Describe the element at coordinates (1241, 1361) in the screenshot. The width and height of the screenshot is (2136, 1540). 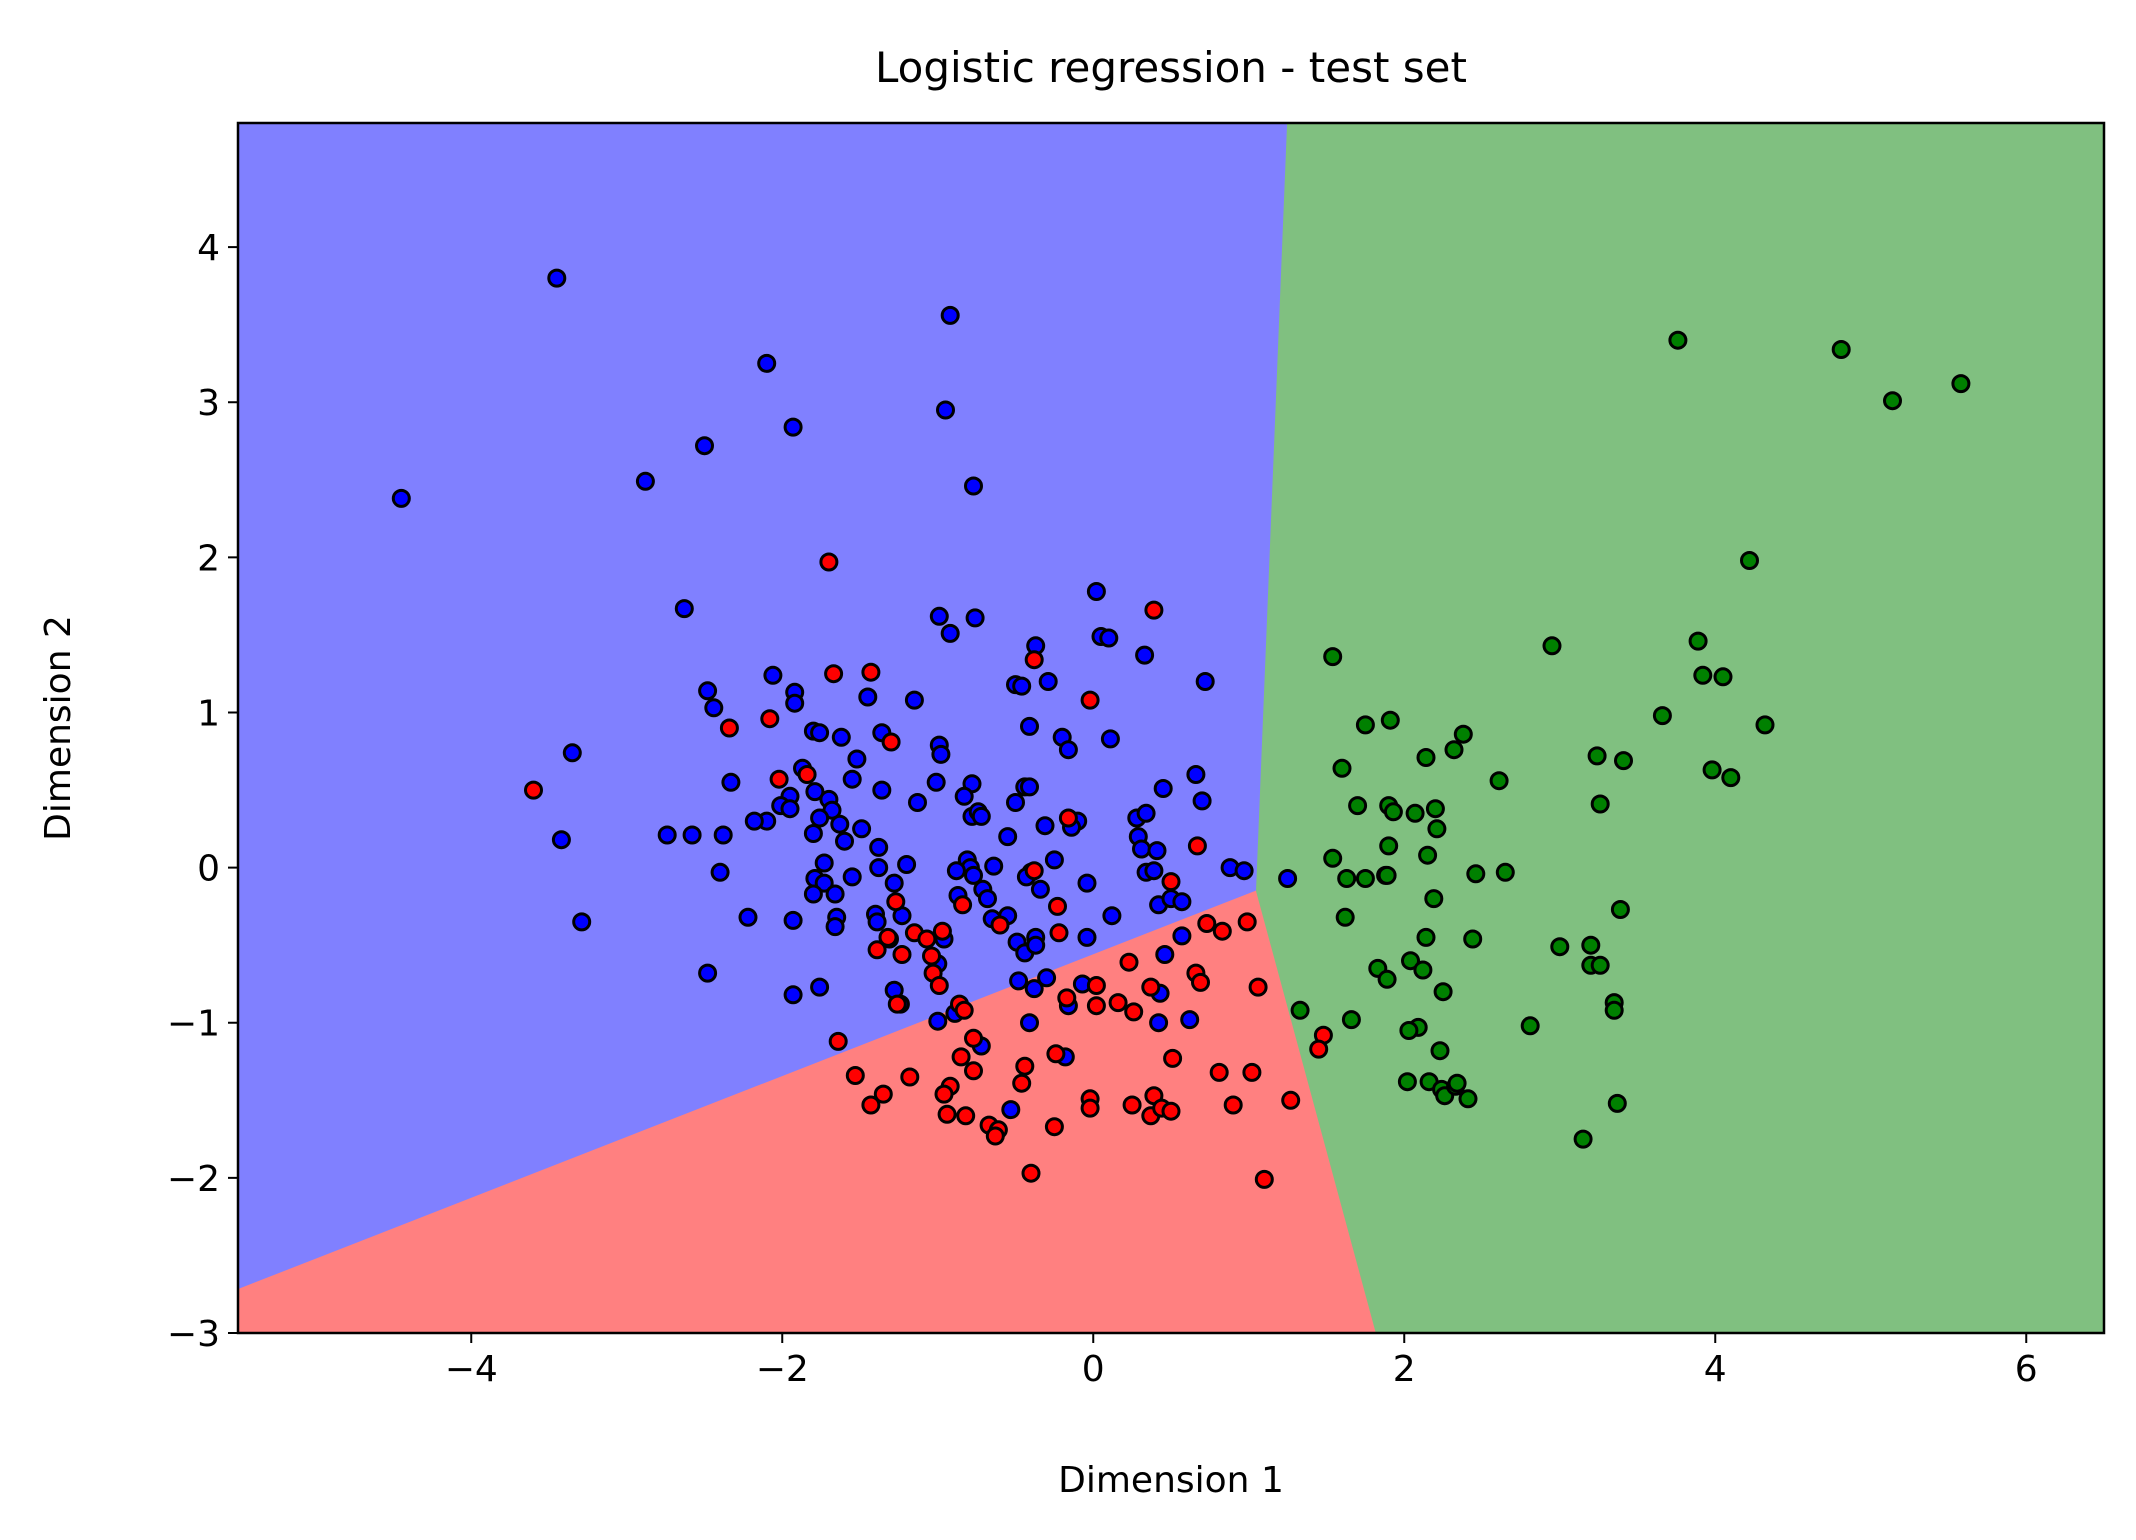
I see `x-axis: −4 −2 0 2 4 6` at that location.